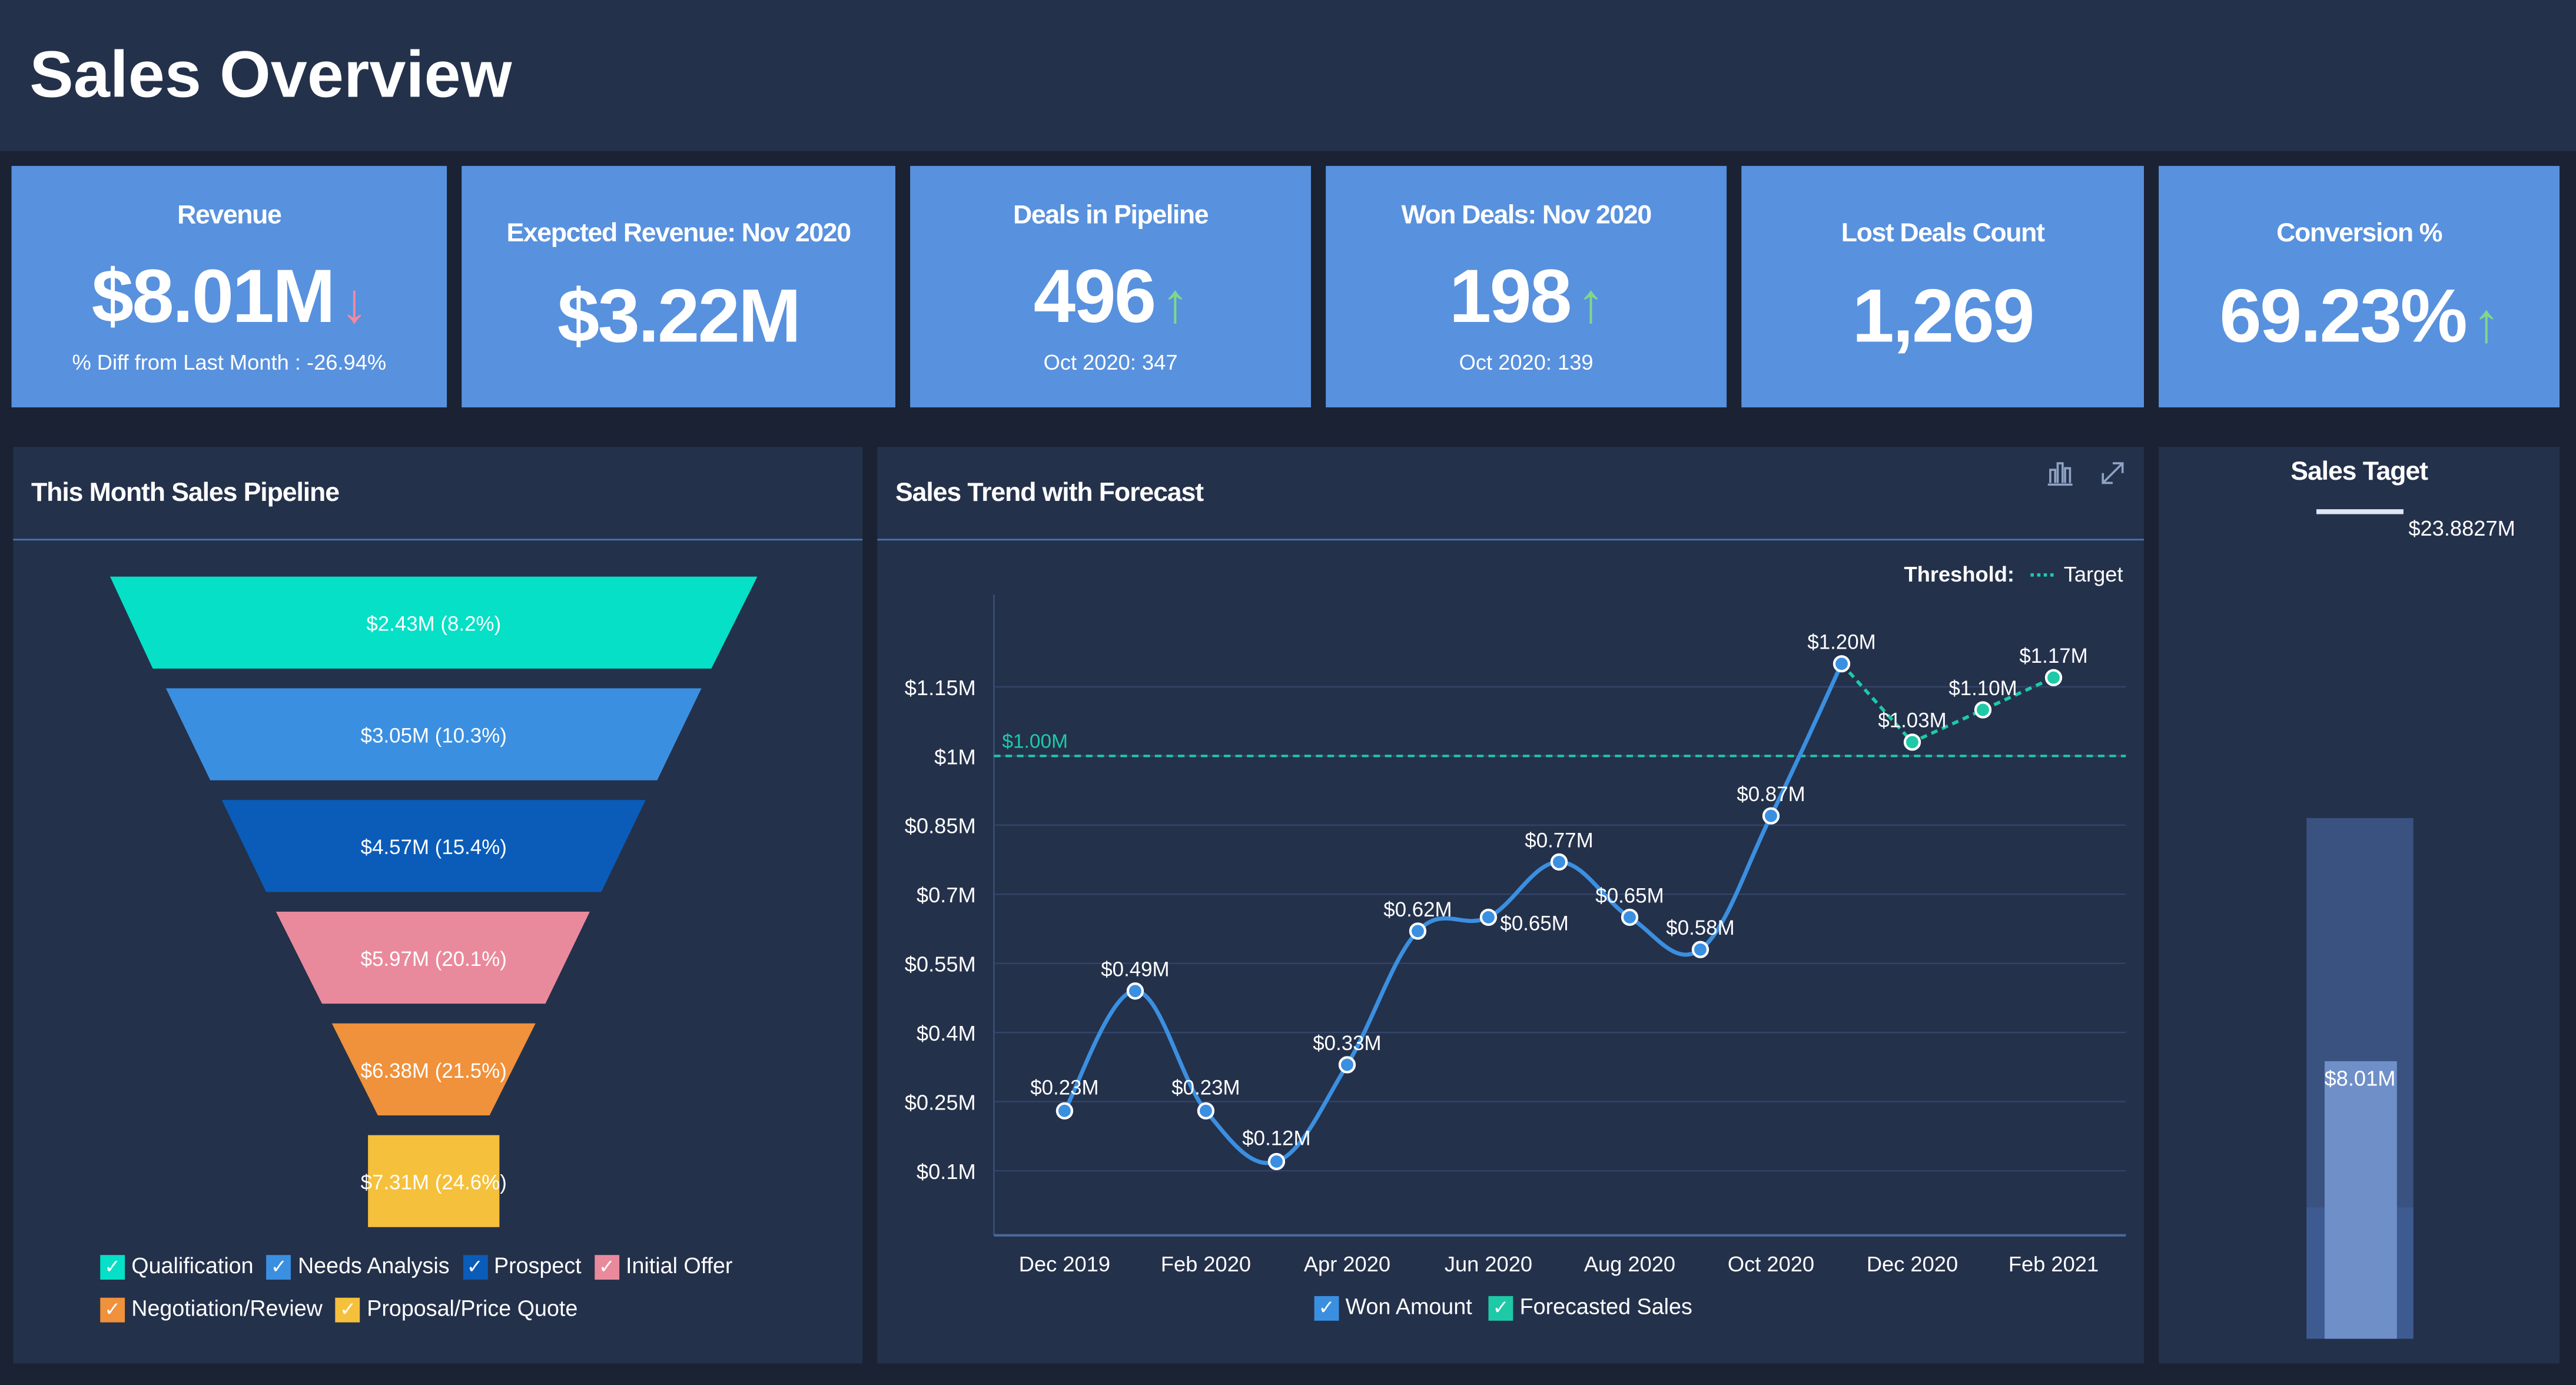 The image size is (2576, 1385). What do you see at coordinates (229, 216) in the screenshot?
I see `kpi-title: Revenue` at bounding box center [229, 216].